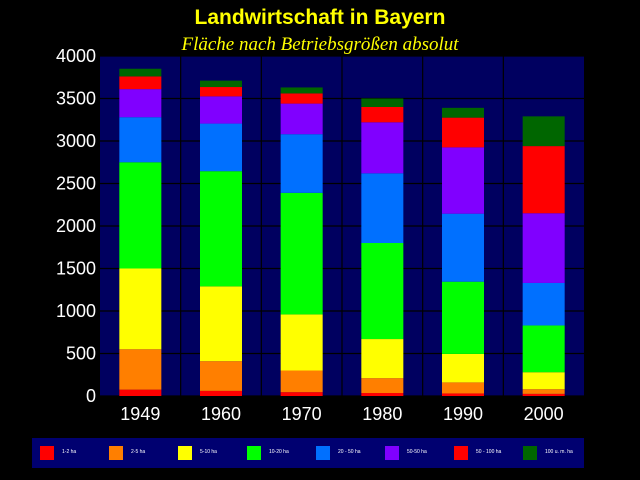 The image size is (640, 480). What do you see at coordinates (140, 414) in the screenshot?
I see `x-tick-label: 1949` at bounding box center [140, 414].